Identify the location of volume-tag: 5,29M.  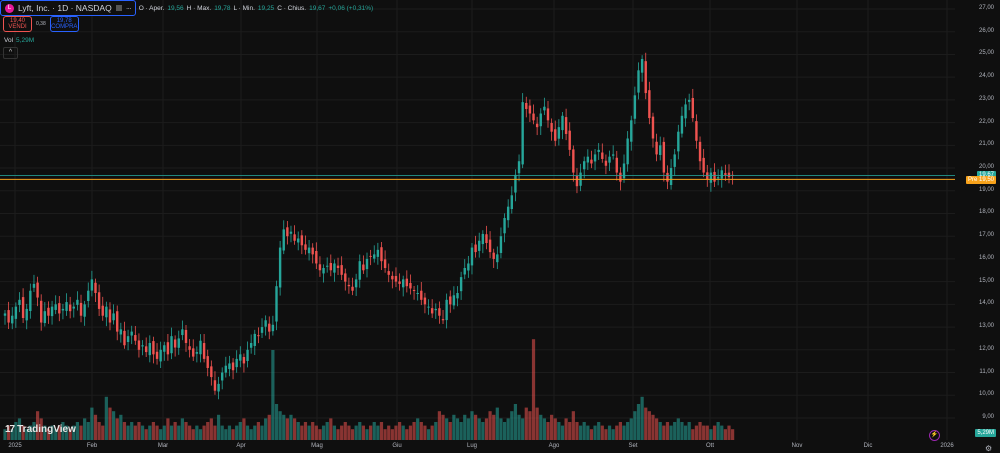
(985, 433).